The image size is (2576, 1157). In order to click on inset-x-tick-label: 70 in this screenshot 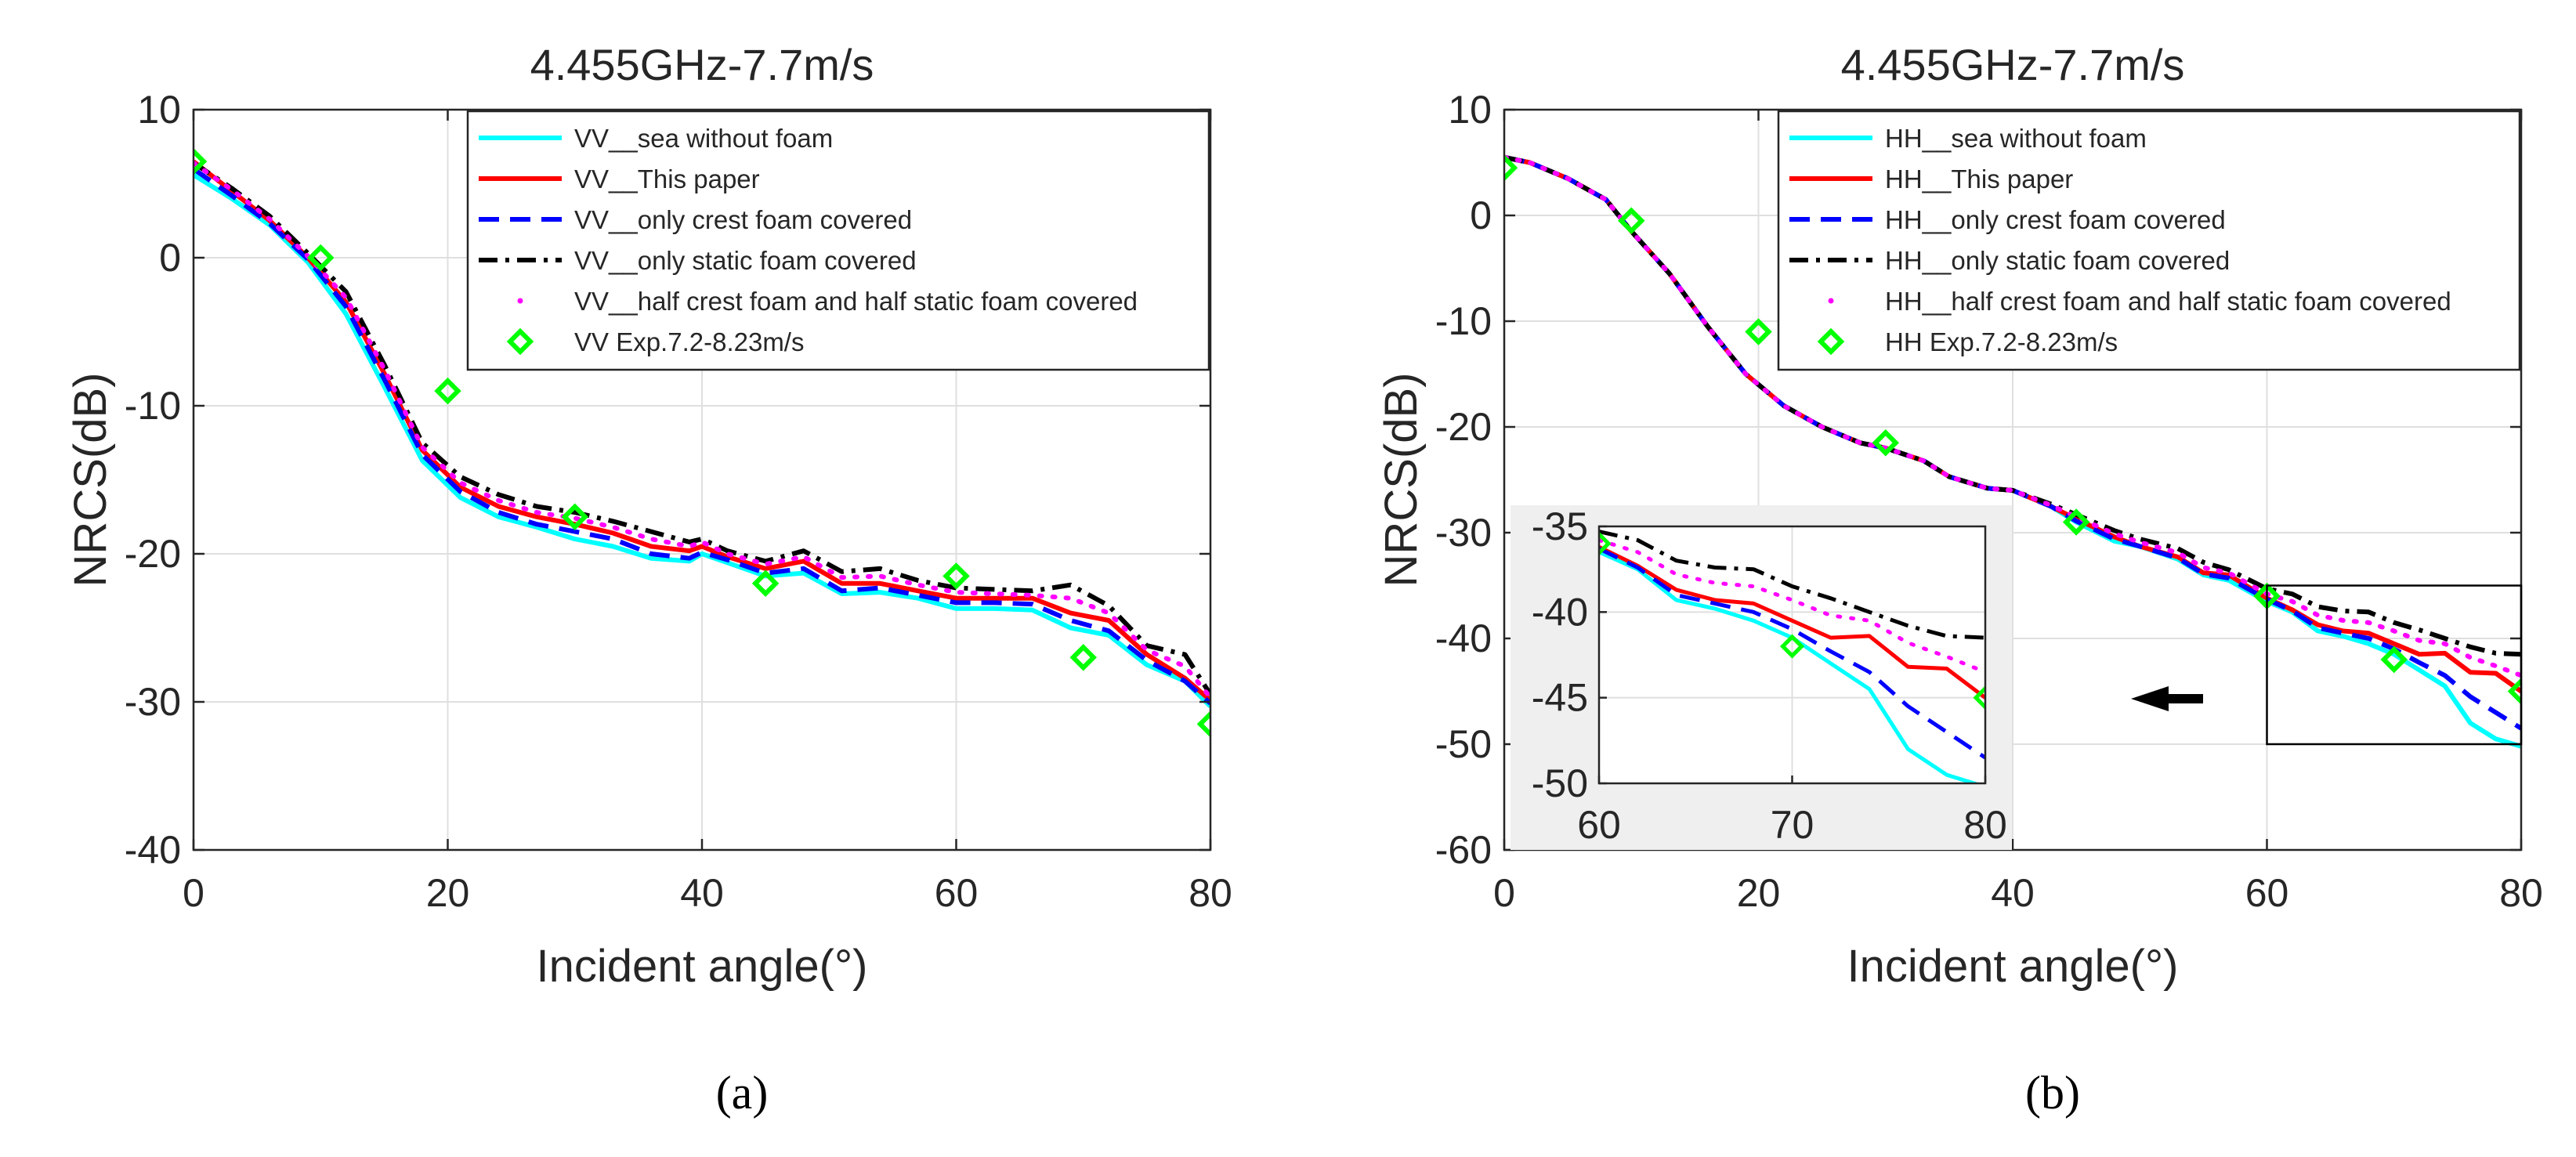, I will do `click(1792, 825)`.